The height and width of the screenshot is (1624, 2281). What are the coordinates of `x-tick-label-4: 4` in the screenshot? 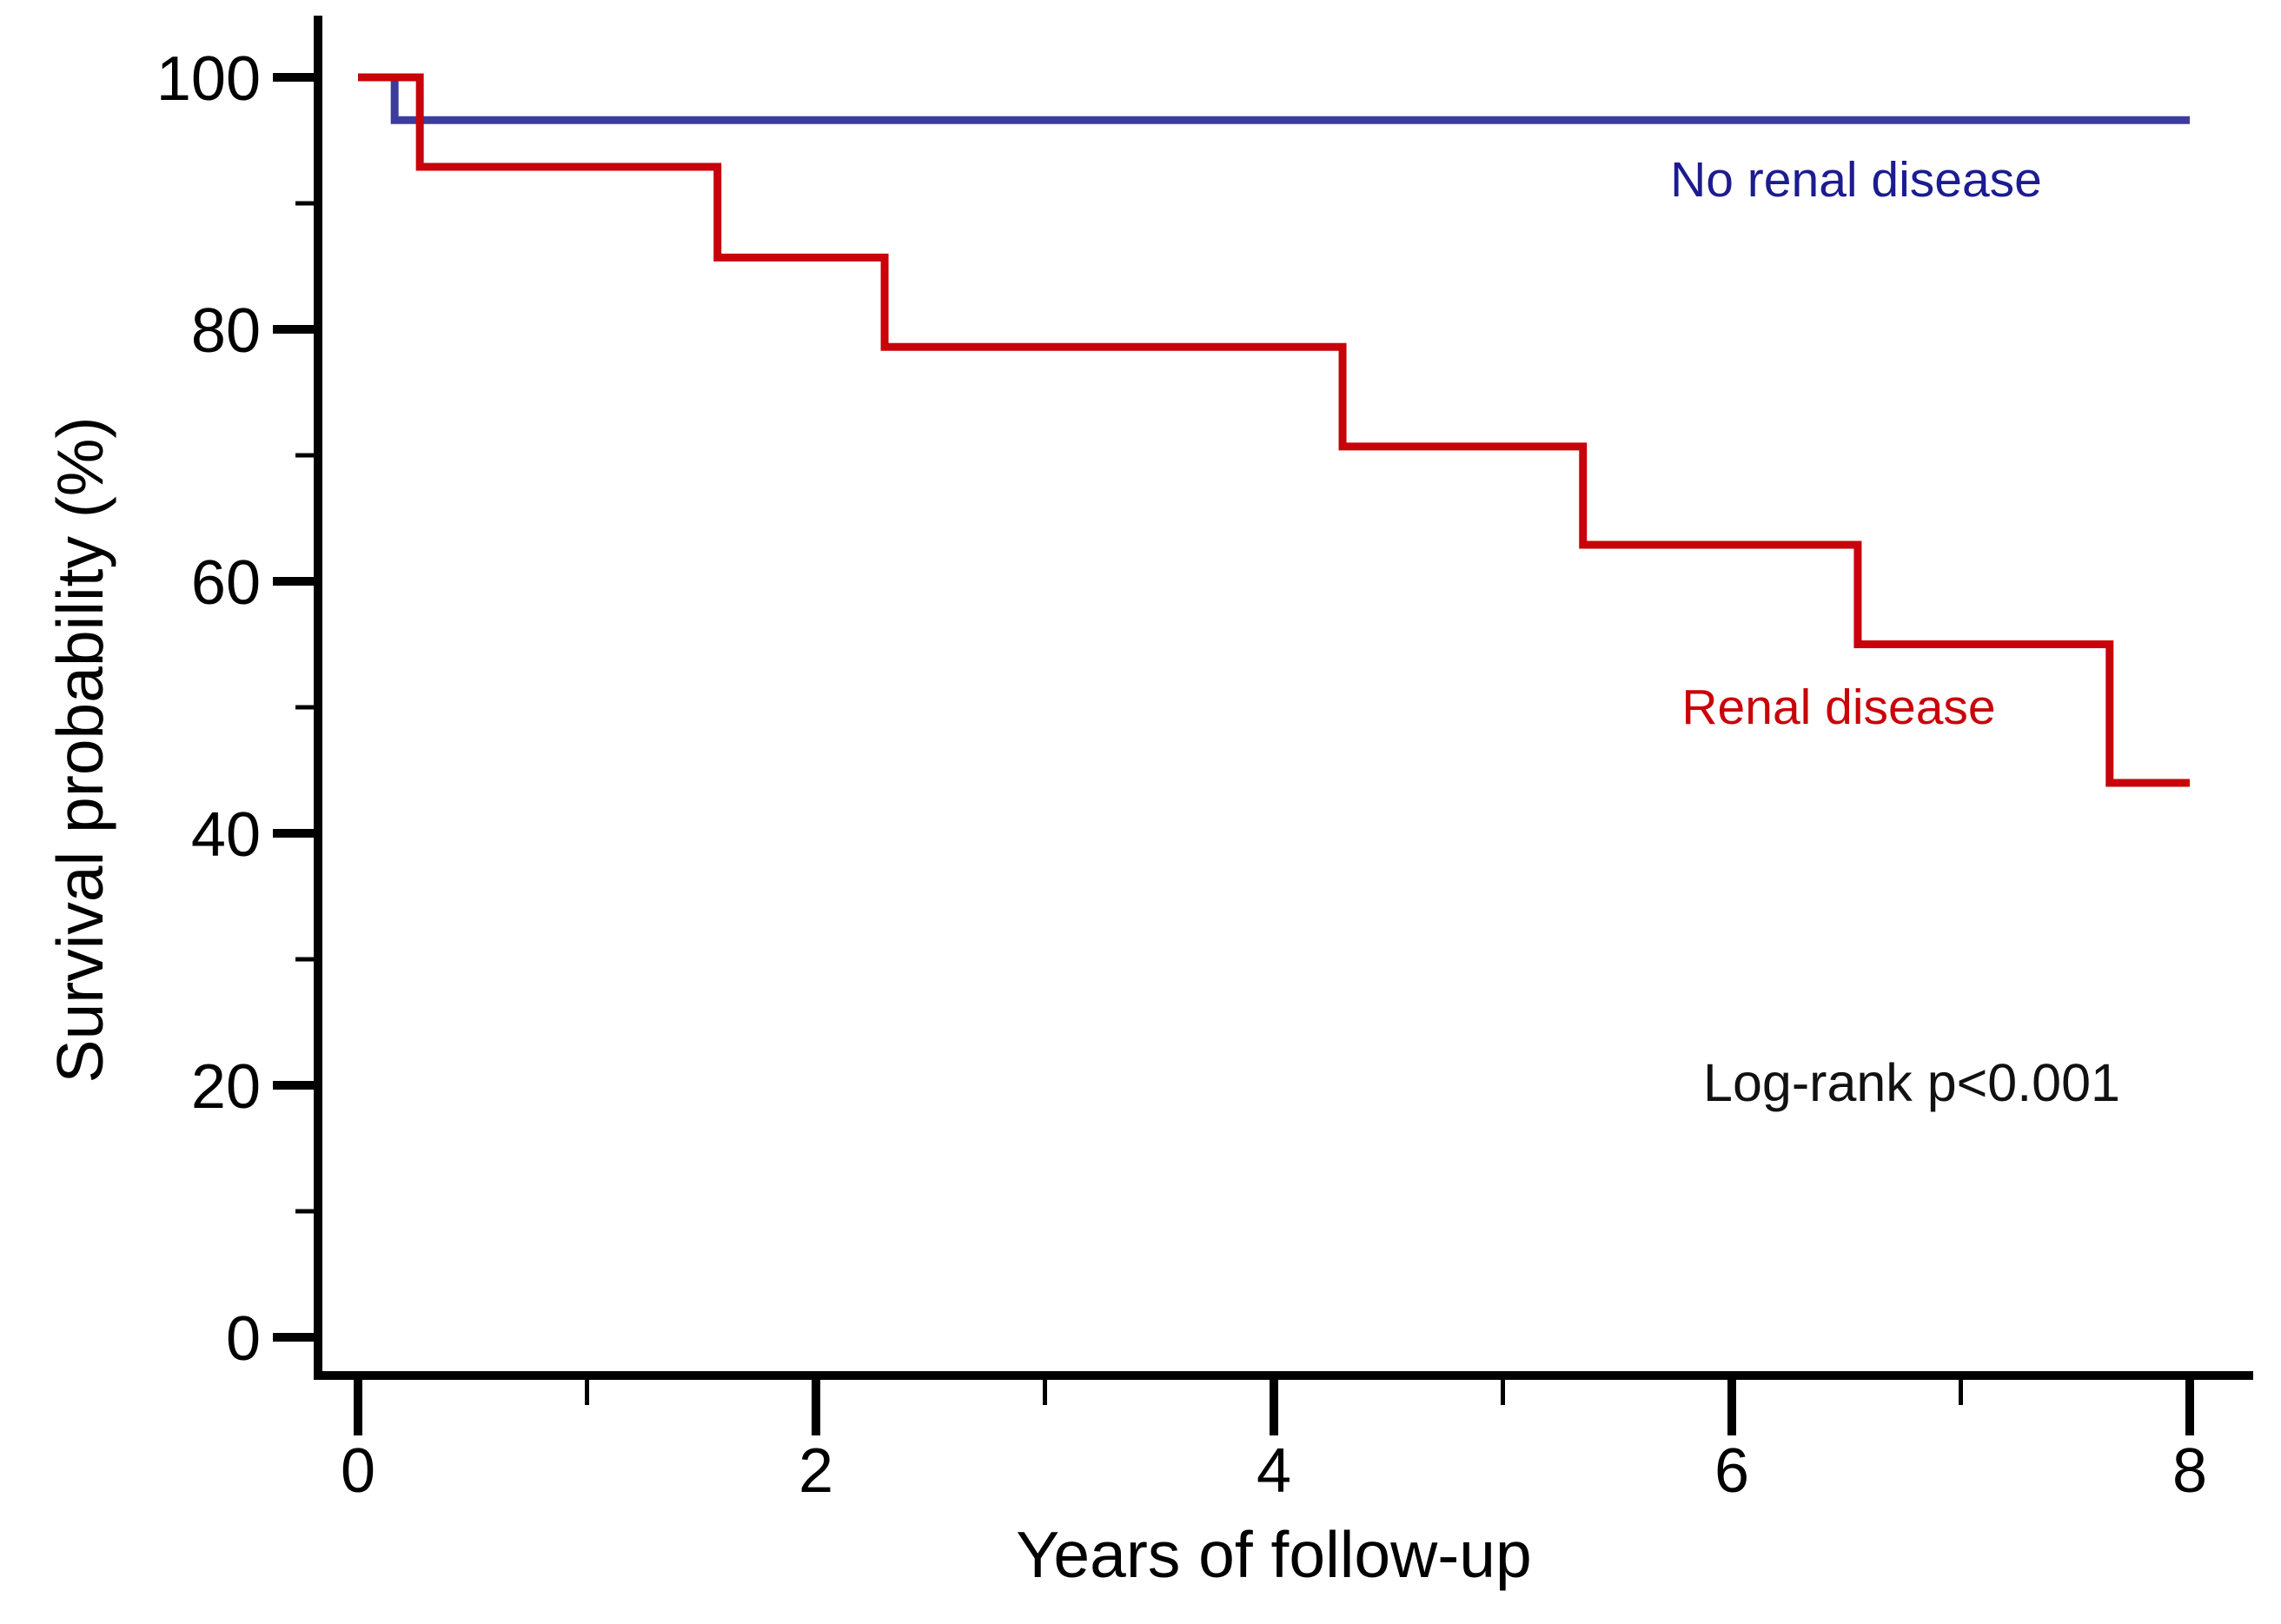 It's located at (1274, 1471).